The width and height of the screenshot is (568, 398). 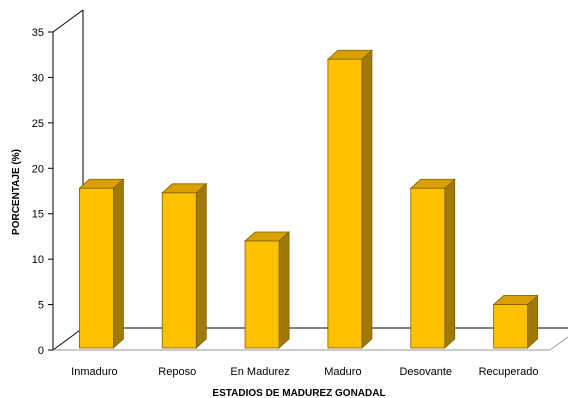 I want to click on bar-maduro, so click(x=349, y=199).